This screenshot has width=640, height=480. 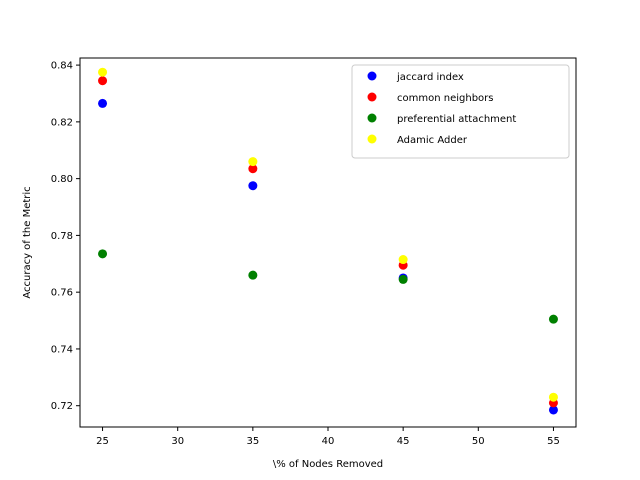 I want to click on x-axis-ticks: 25 30 35 40 45 50 55, so click(x=328, y=437).